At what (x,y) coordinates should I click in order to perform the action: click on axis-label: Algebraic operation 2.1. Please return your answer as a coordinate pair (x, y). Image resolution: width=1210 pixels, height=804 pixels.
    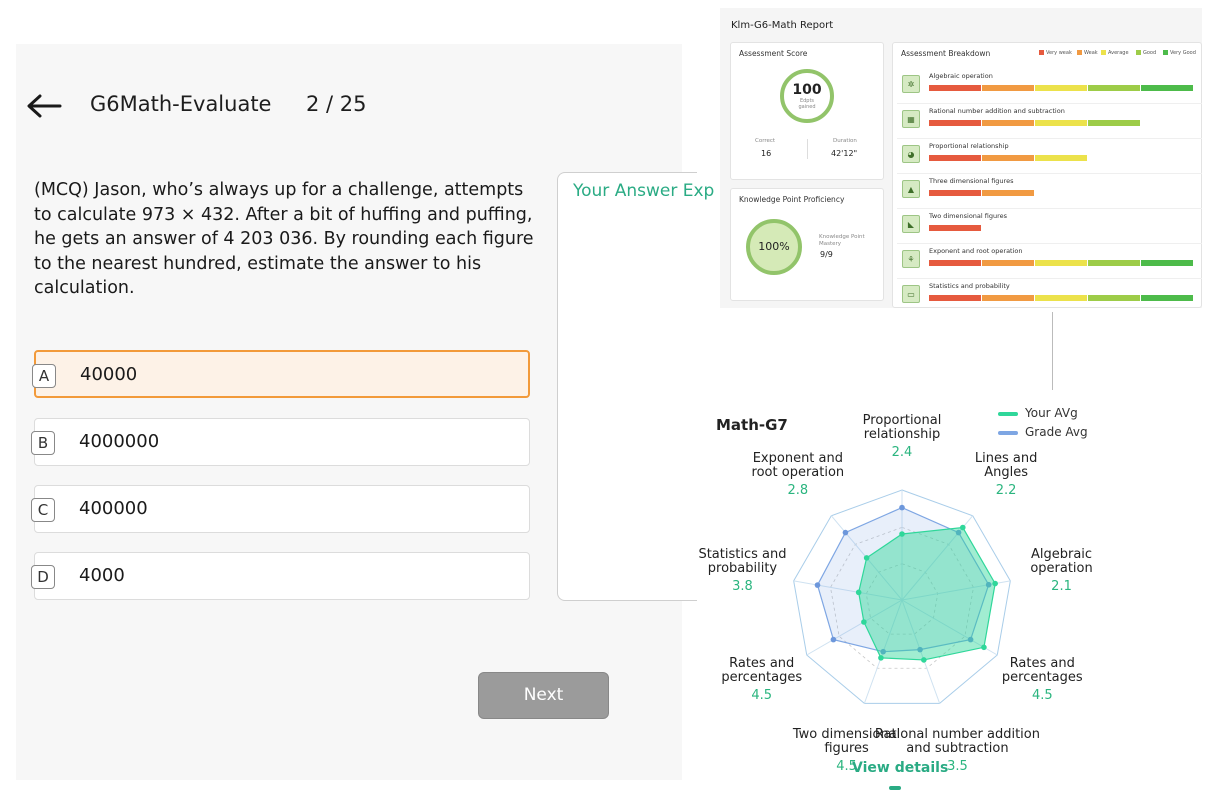
    Looking at the image, I should click on (1061, 570).